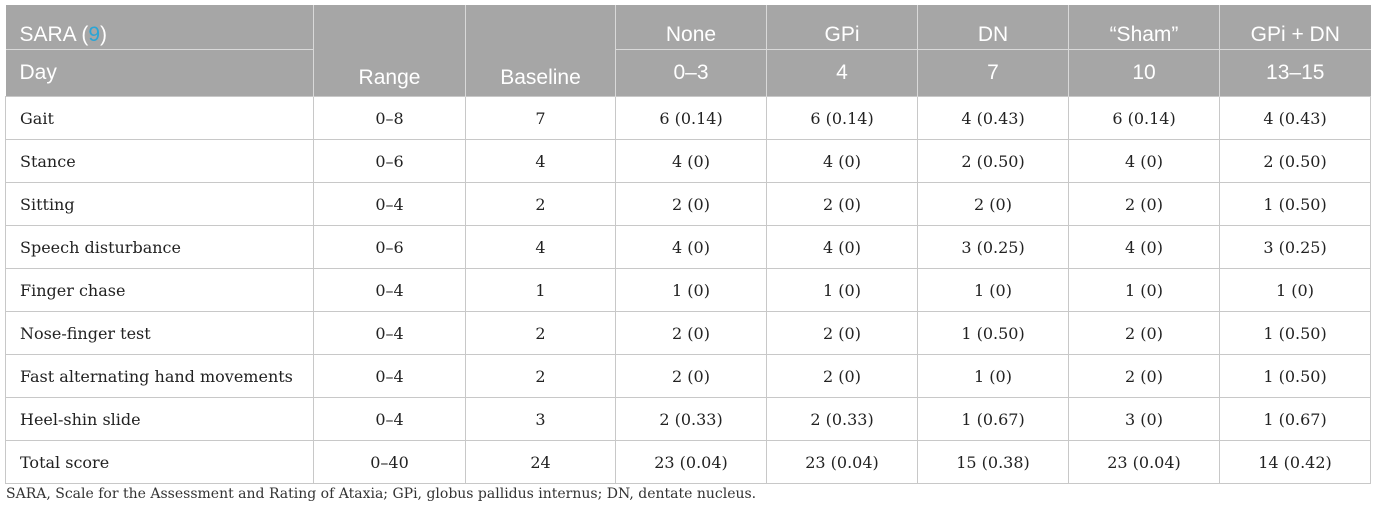 Image resolution: width=1375 pixels, height=513 pixels. I want to click on baseline-cell: 3, so click(540, 419).